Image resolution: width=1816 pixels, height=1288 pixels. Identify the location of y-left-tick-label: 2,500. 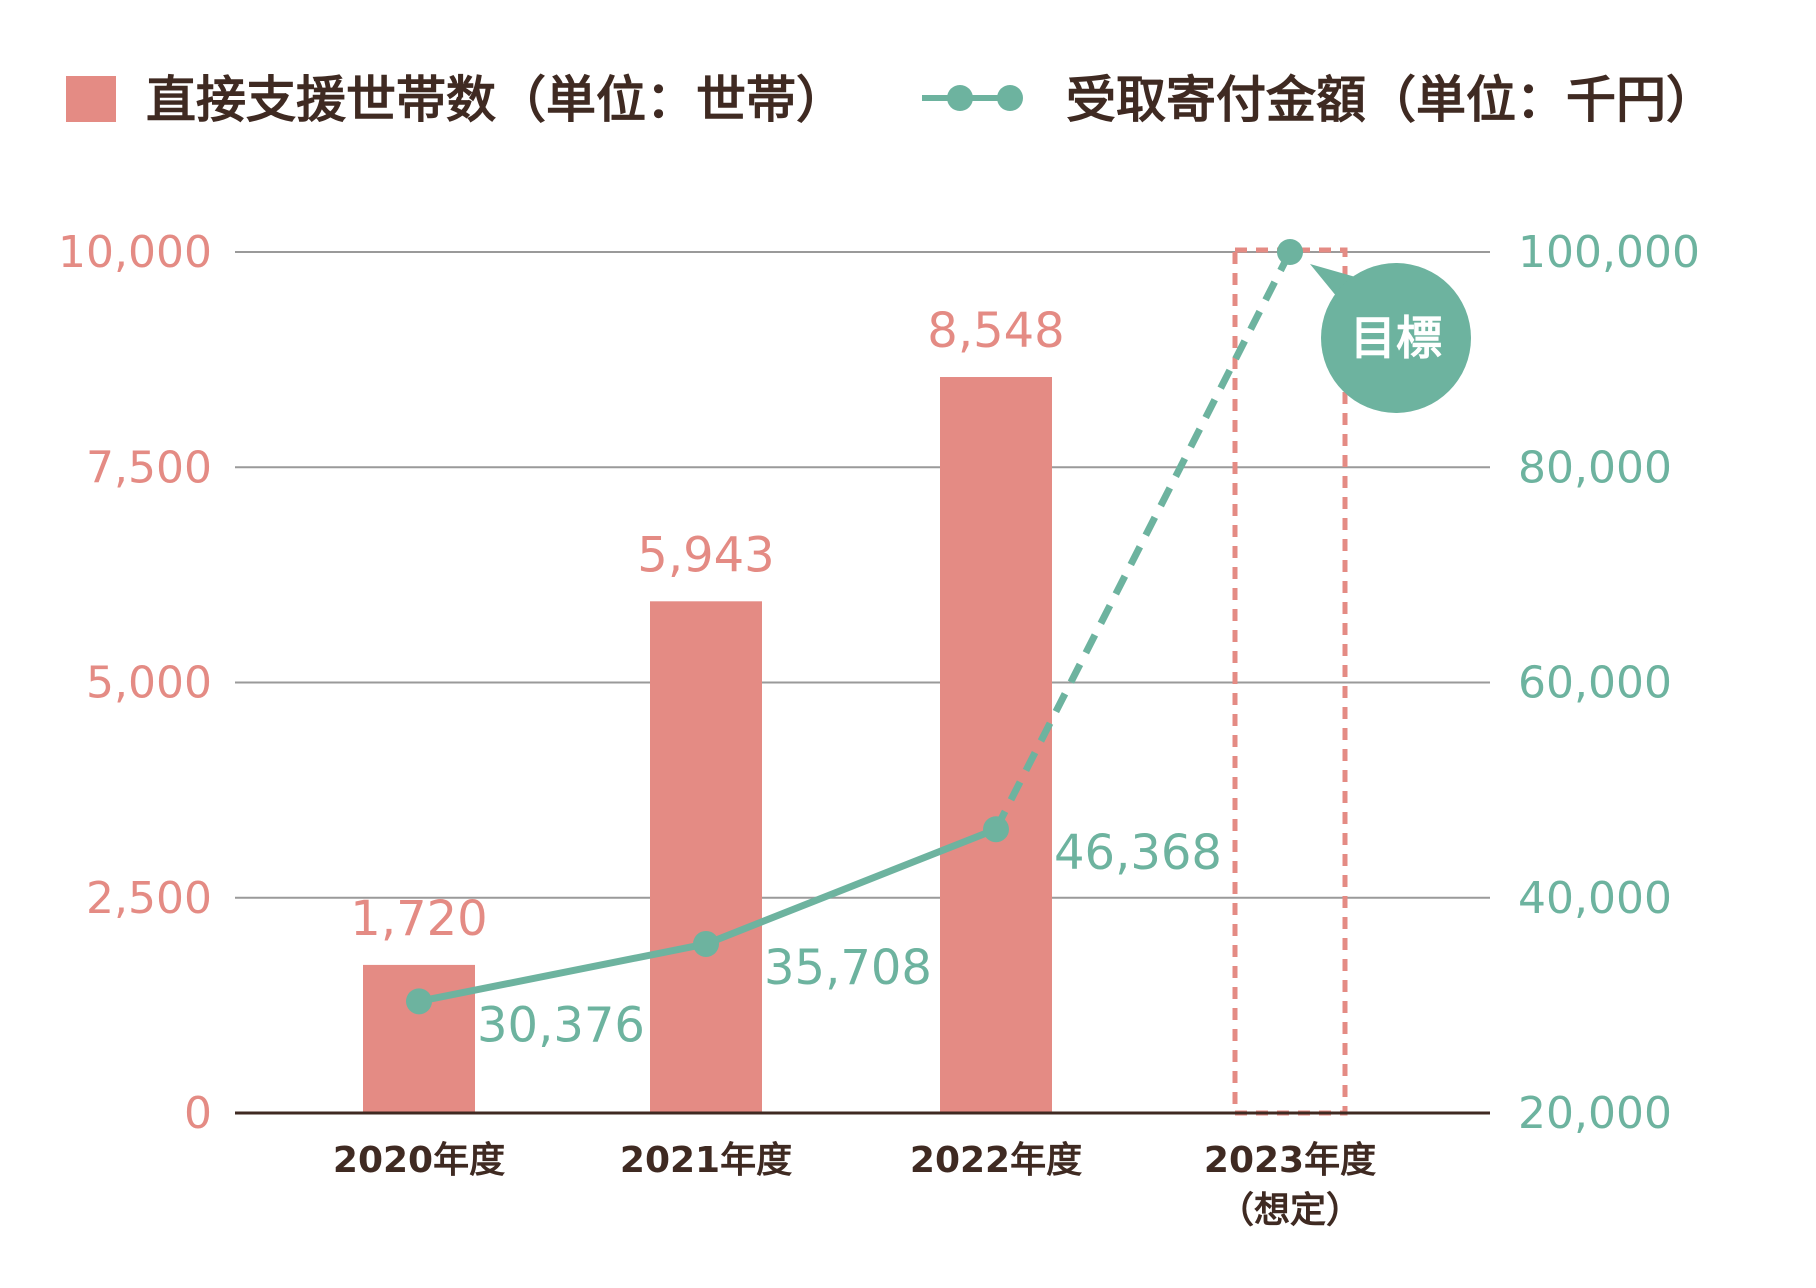
(149, 898).